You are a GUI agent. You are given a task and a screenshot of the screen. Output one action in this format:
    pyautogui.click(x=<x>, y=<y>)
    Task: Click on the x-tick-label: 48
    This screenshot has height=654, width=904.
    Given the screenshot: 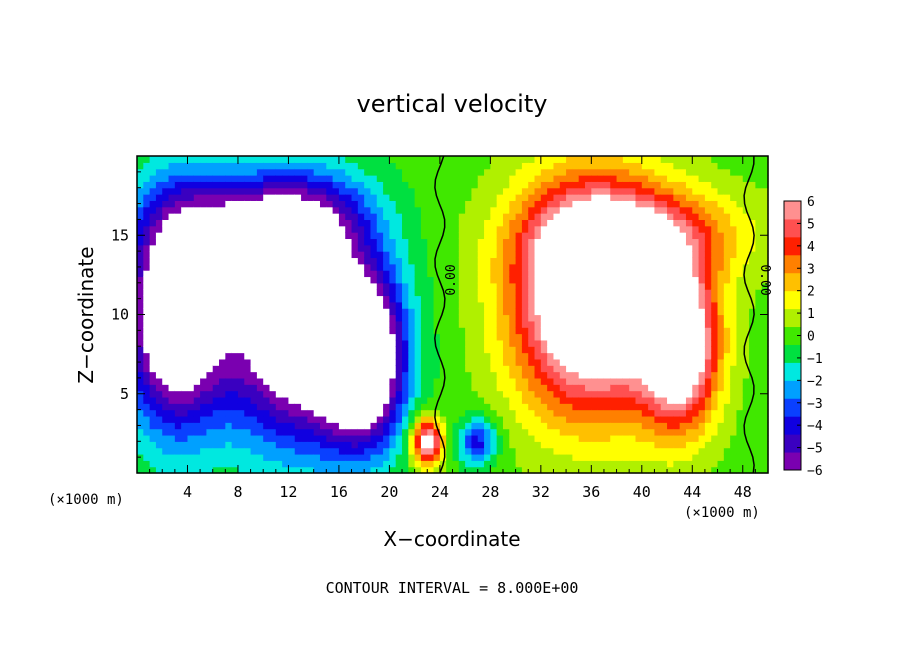 What is the action you would take?
    pyautogui.click(x=743, y=492)
    